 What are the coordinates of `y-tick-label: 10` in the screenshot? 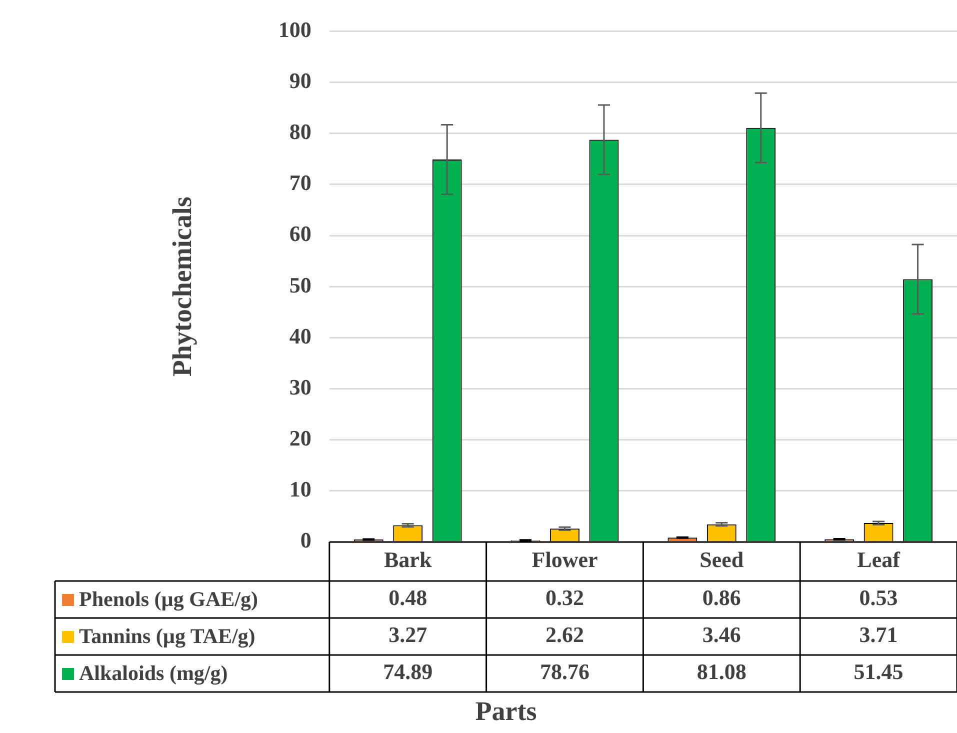 It's located at (300, 489).